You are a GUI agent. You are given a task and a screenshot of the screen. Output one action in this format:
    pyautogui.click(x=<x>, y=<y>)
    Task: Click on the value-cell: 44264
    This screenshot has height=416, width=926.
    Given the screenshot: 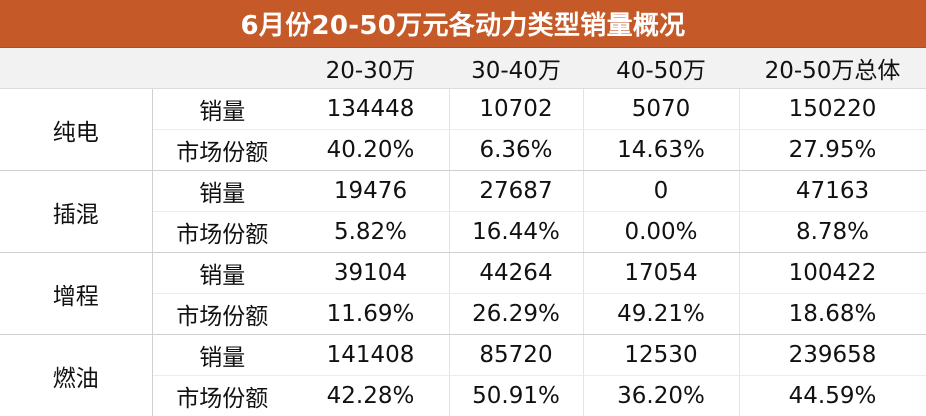 What is the action you would take?
    pyautogui.click(x=516, y=273)
    